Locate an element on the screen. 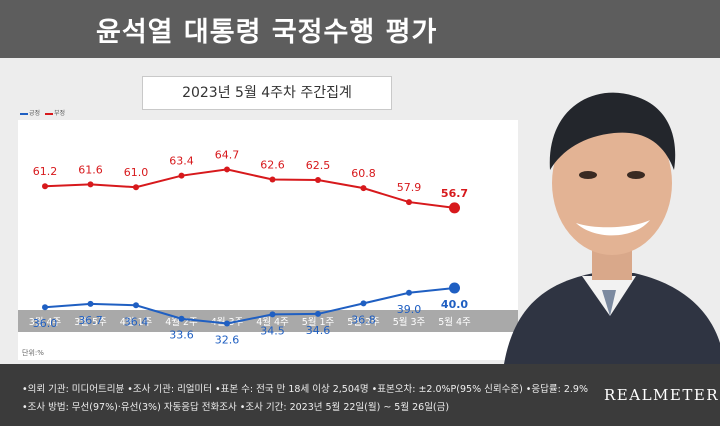 This screenshot has width=720, height=426. header-bar: 윤석열 대통령 국정수행 평가 is located at coordinates (360, 29).